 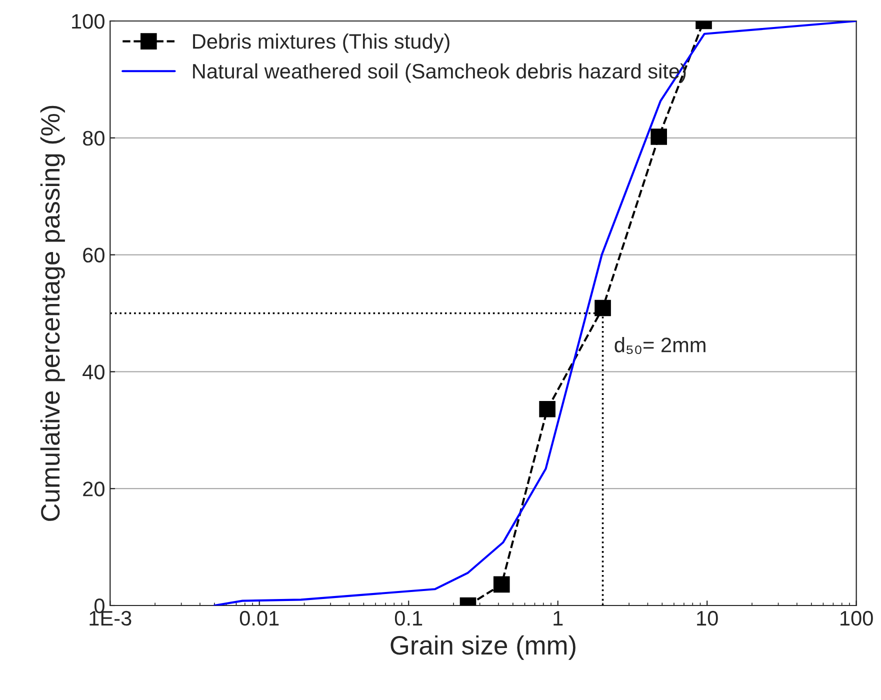 What do you see at coordinates (88, 21) in the screenshot?
I see `y-tick-label: 100` at bounding box center [88, 21].